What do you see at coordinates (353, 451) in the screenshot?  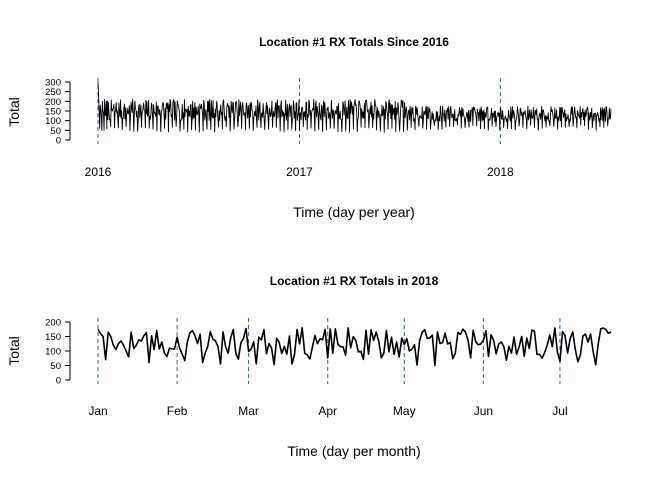 I see `chart2-xlabel: Time (day per month)` at bounding box center [353, 451].